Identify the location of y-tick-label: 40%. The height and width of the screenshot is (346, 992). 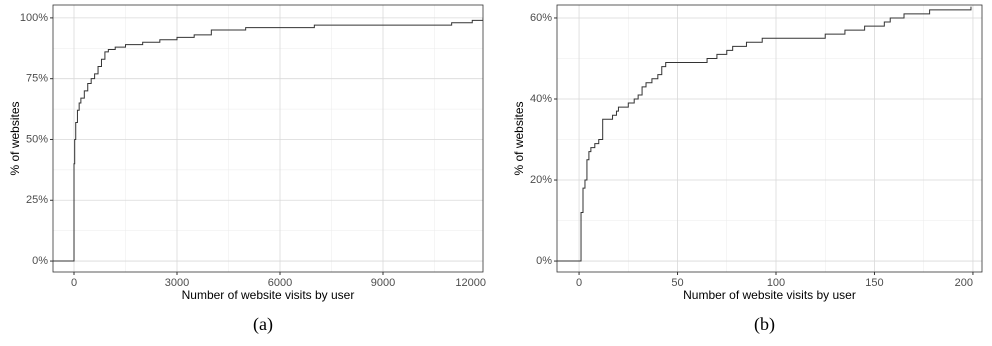
(541, 99).